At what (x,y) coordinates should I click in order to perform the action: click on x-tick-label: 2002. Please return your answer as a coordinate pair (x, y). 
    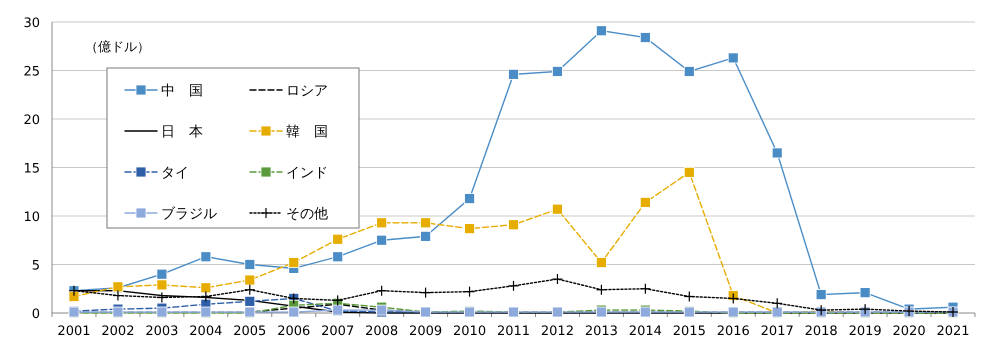
    Looking at the image, I should click on (117, 331).